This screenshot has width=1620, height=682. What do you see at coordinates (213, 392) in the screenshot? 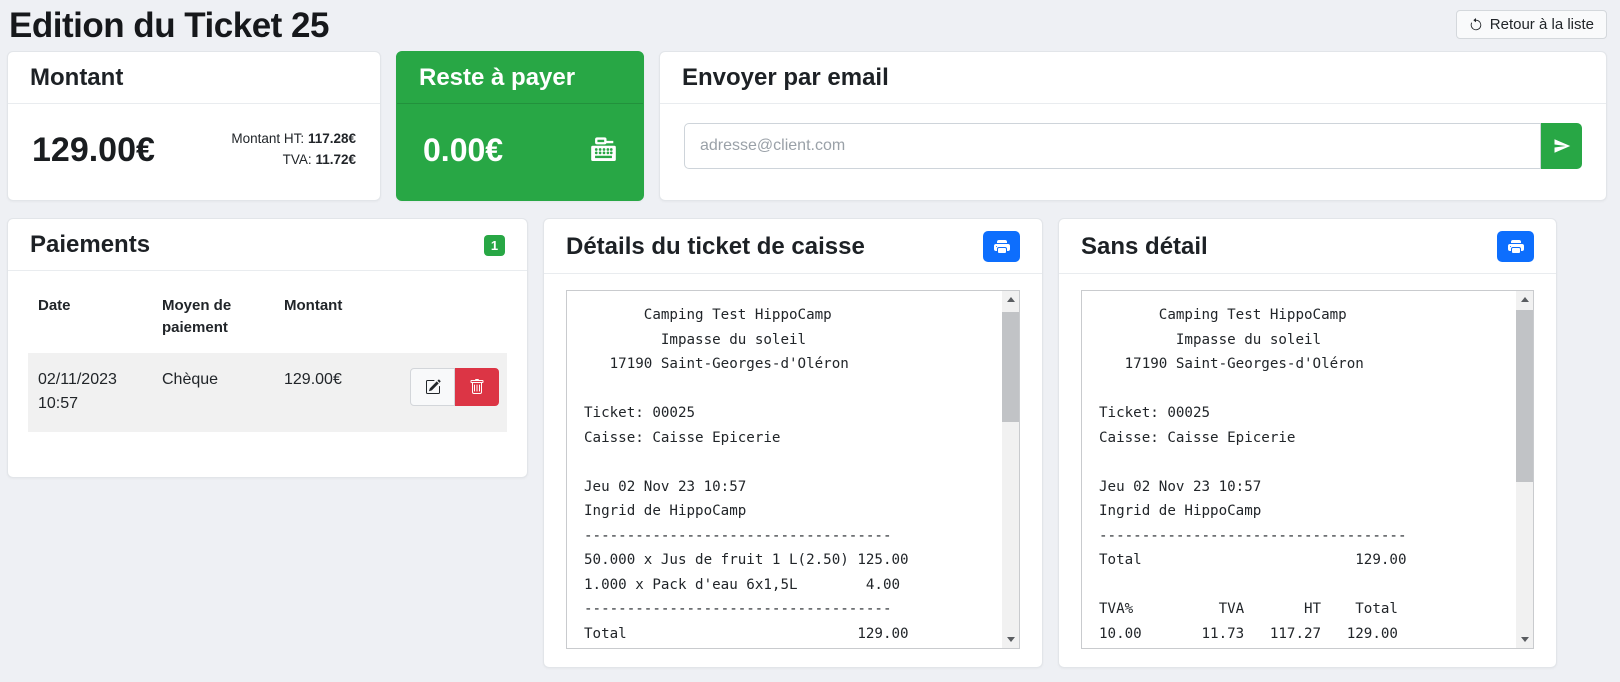
I see `payment-method-cell: Chèque` at bounding box center [213, 392].